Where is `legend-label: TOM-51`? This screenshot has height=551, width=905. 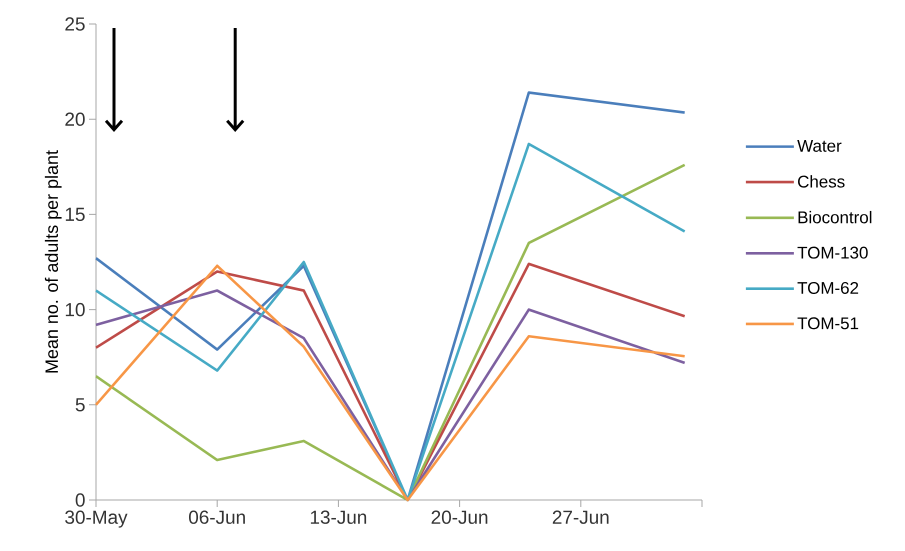 legend-label: TOM-51 is located at coordinates (828, 323).